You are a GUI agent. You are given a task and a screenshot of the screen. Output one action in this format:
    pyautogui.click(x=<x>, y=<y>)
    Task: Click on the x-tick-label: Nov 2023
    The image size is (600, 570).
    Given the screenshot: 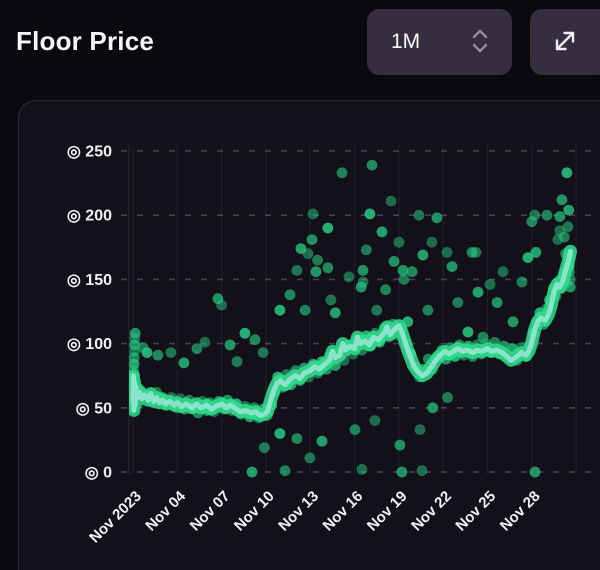 What is the action you would take?
    pyautogui.click(x=115, y=517)
    